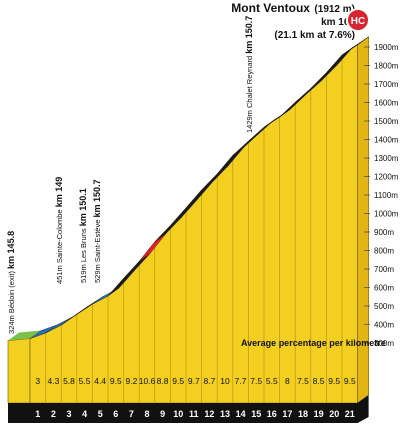 Image resolution: width=400 pixels, height=428 pixels. I want to click on waypoint-km: km 150.1, so click(83, 207).